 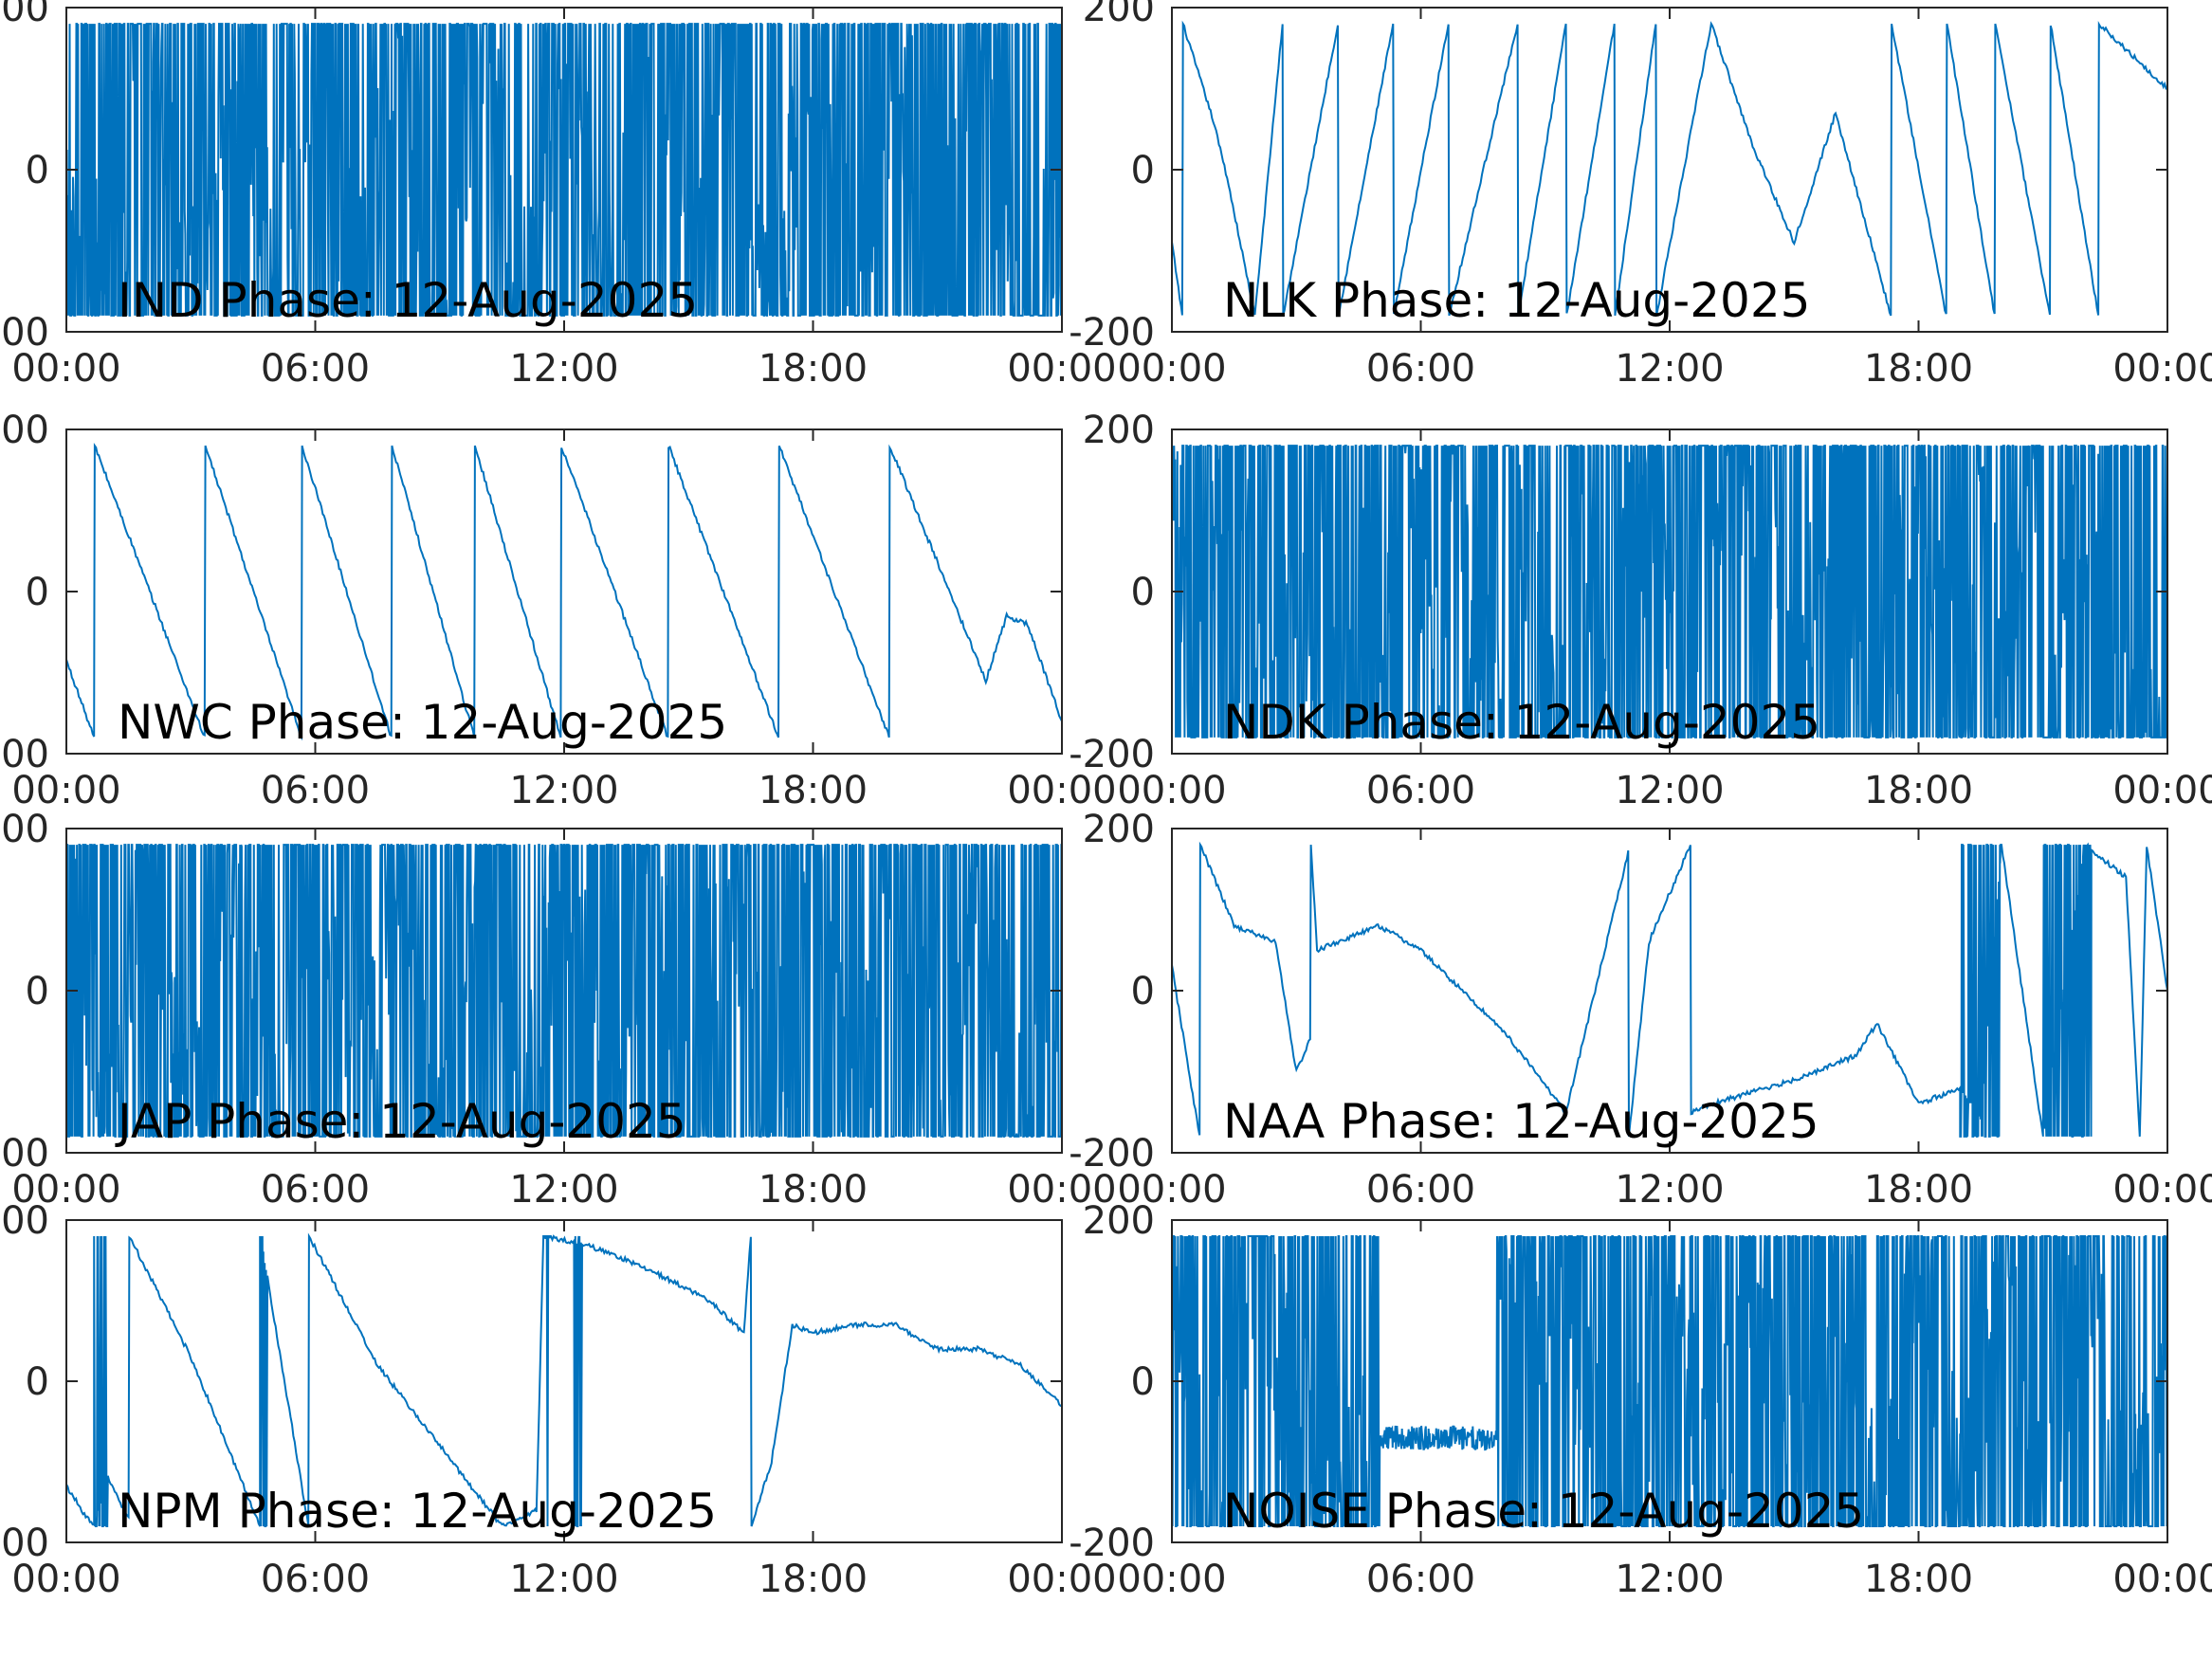 I want to click on chart-title: NDK Phase: 12-Aug-2025, so click(x=1521, y=722).